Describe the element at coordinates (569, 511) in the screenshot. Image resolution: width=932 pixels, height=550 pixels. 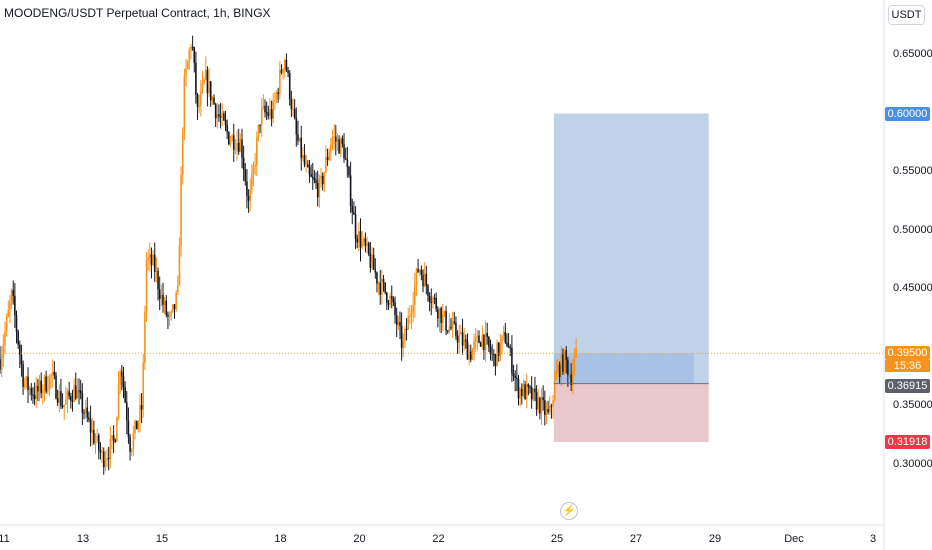
I see `lightning-icon: ⚡` at that location.